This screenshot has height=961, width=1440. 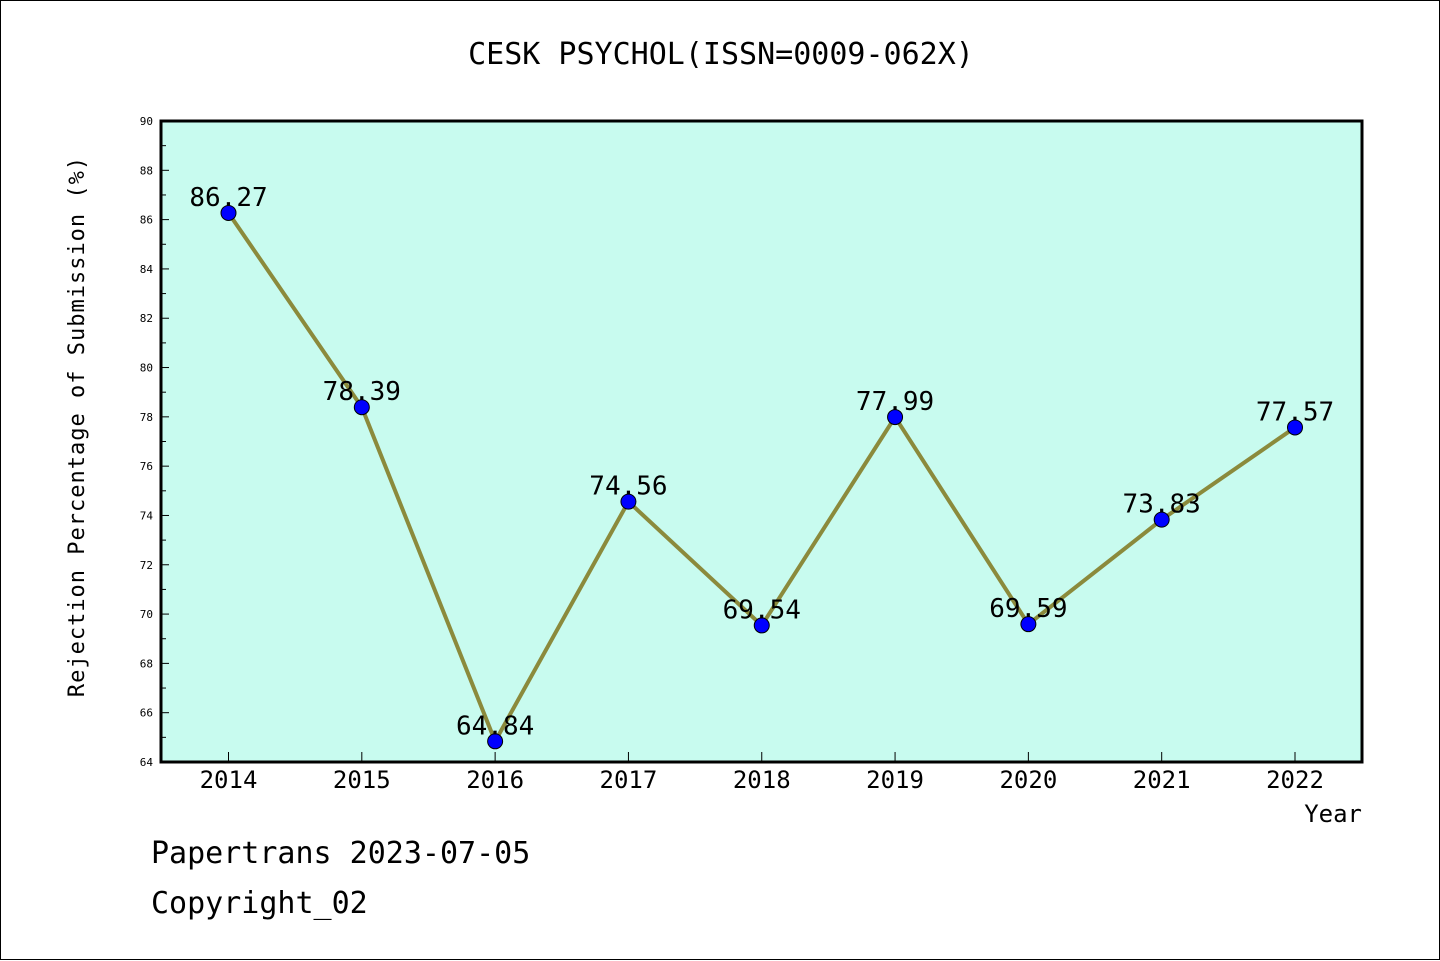 I want to click on x-tick-label: 2016, so click(x=495, y=780).